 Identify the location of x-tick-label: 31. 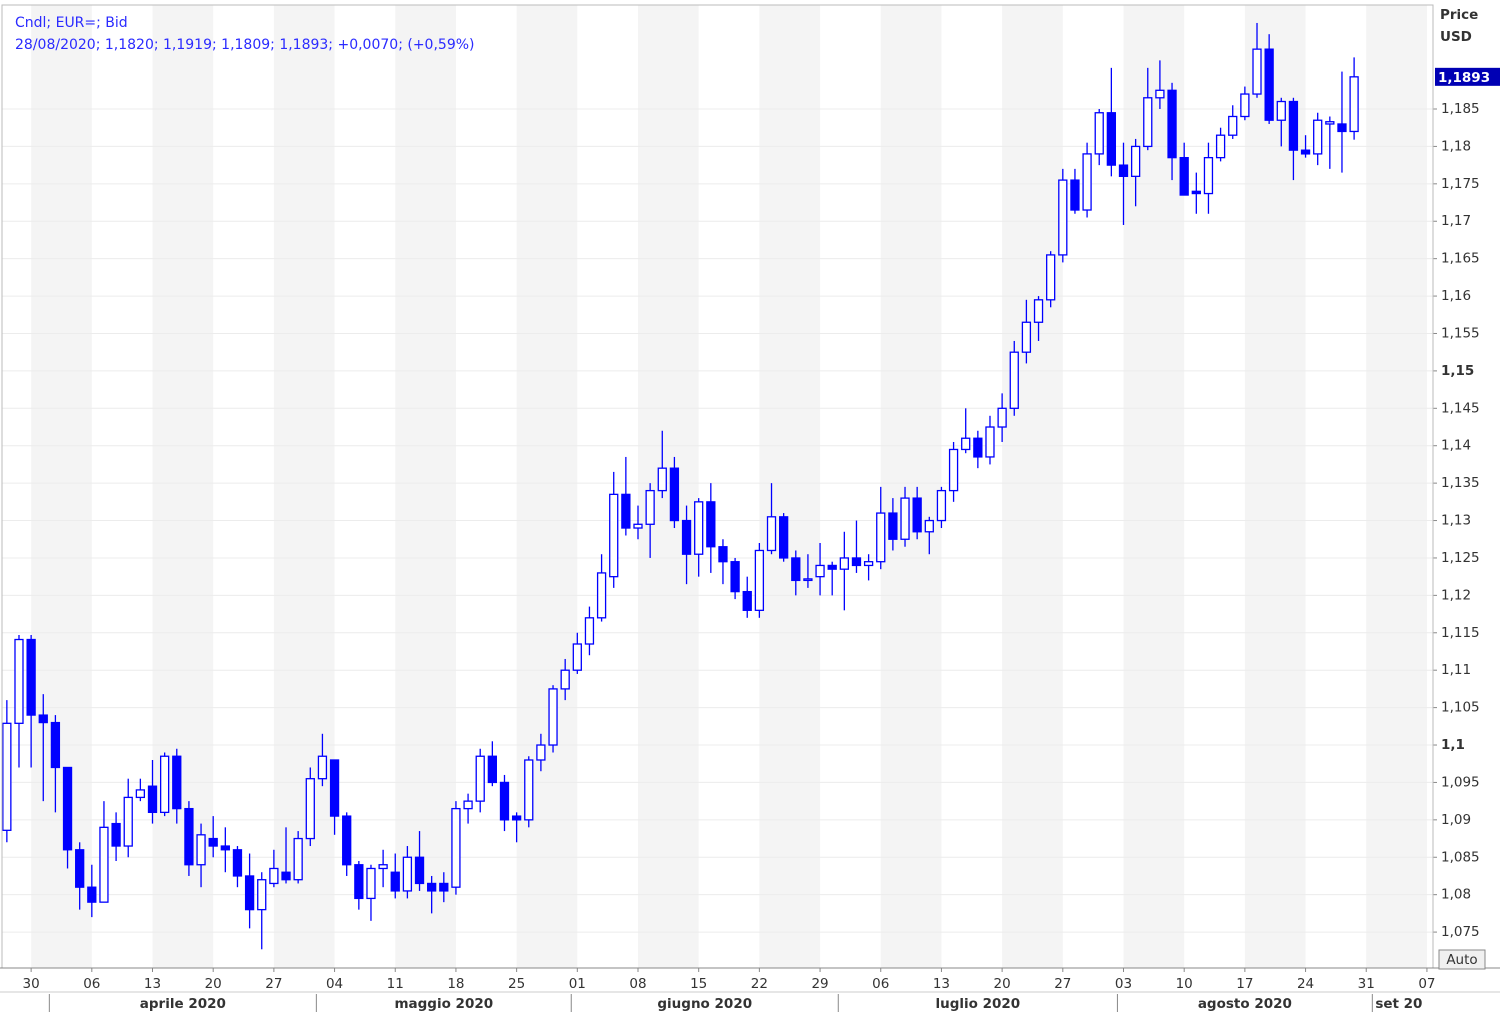
(1366, 984).